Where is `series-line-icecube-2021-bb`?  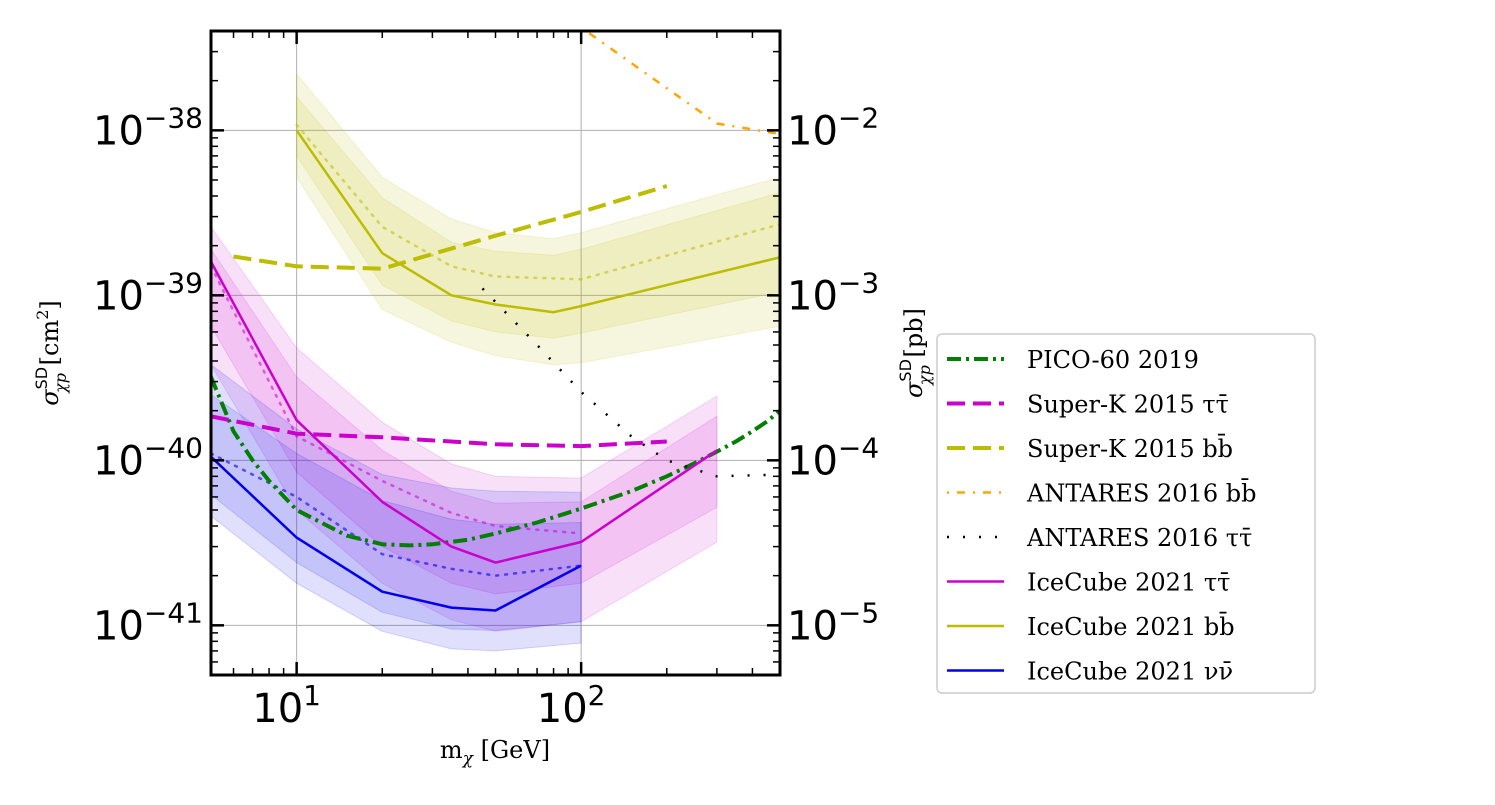
series-line-icecube-2021-bb is located at coordinates (537, 221).